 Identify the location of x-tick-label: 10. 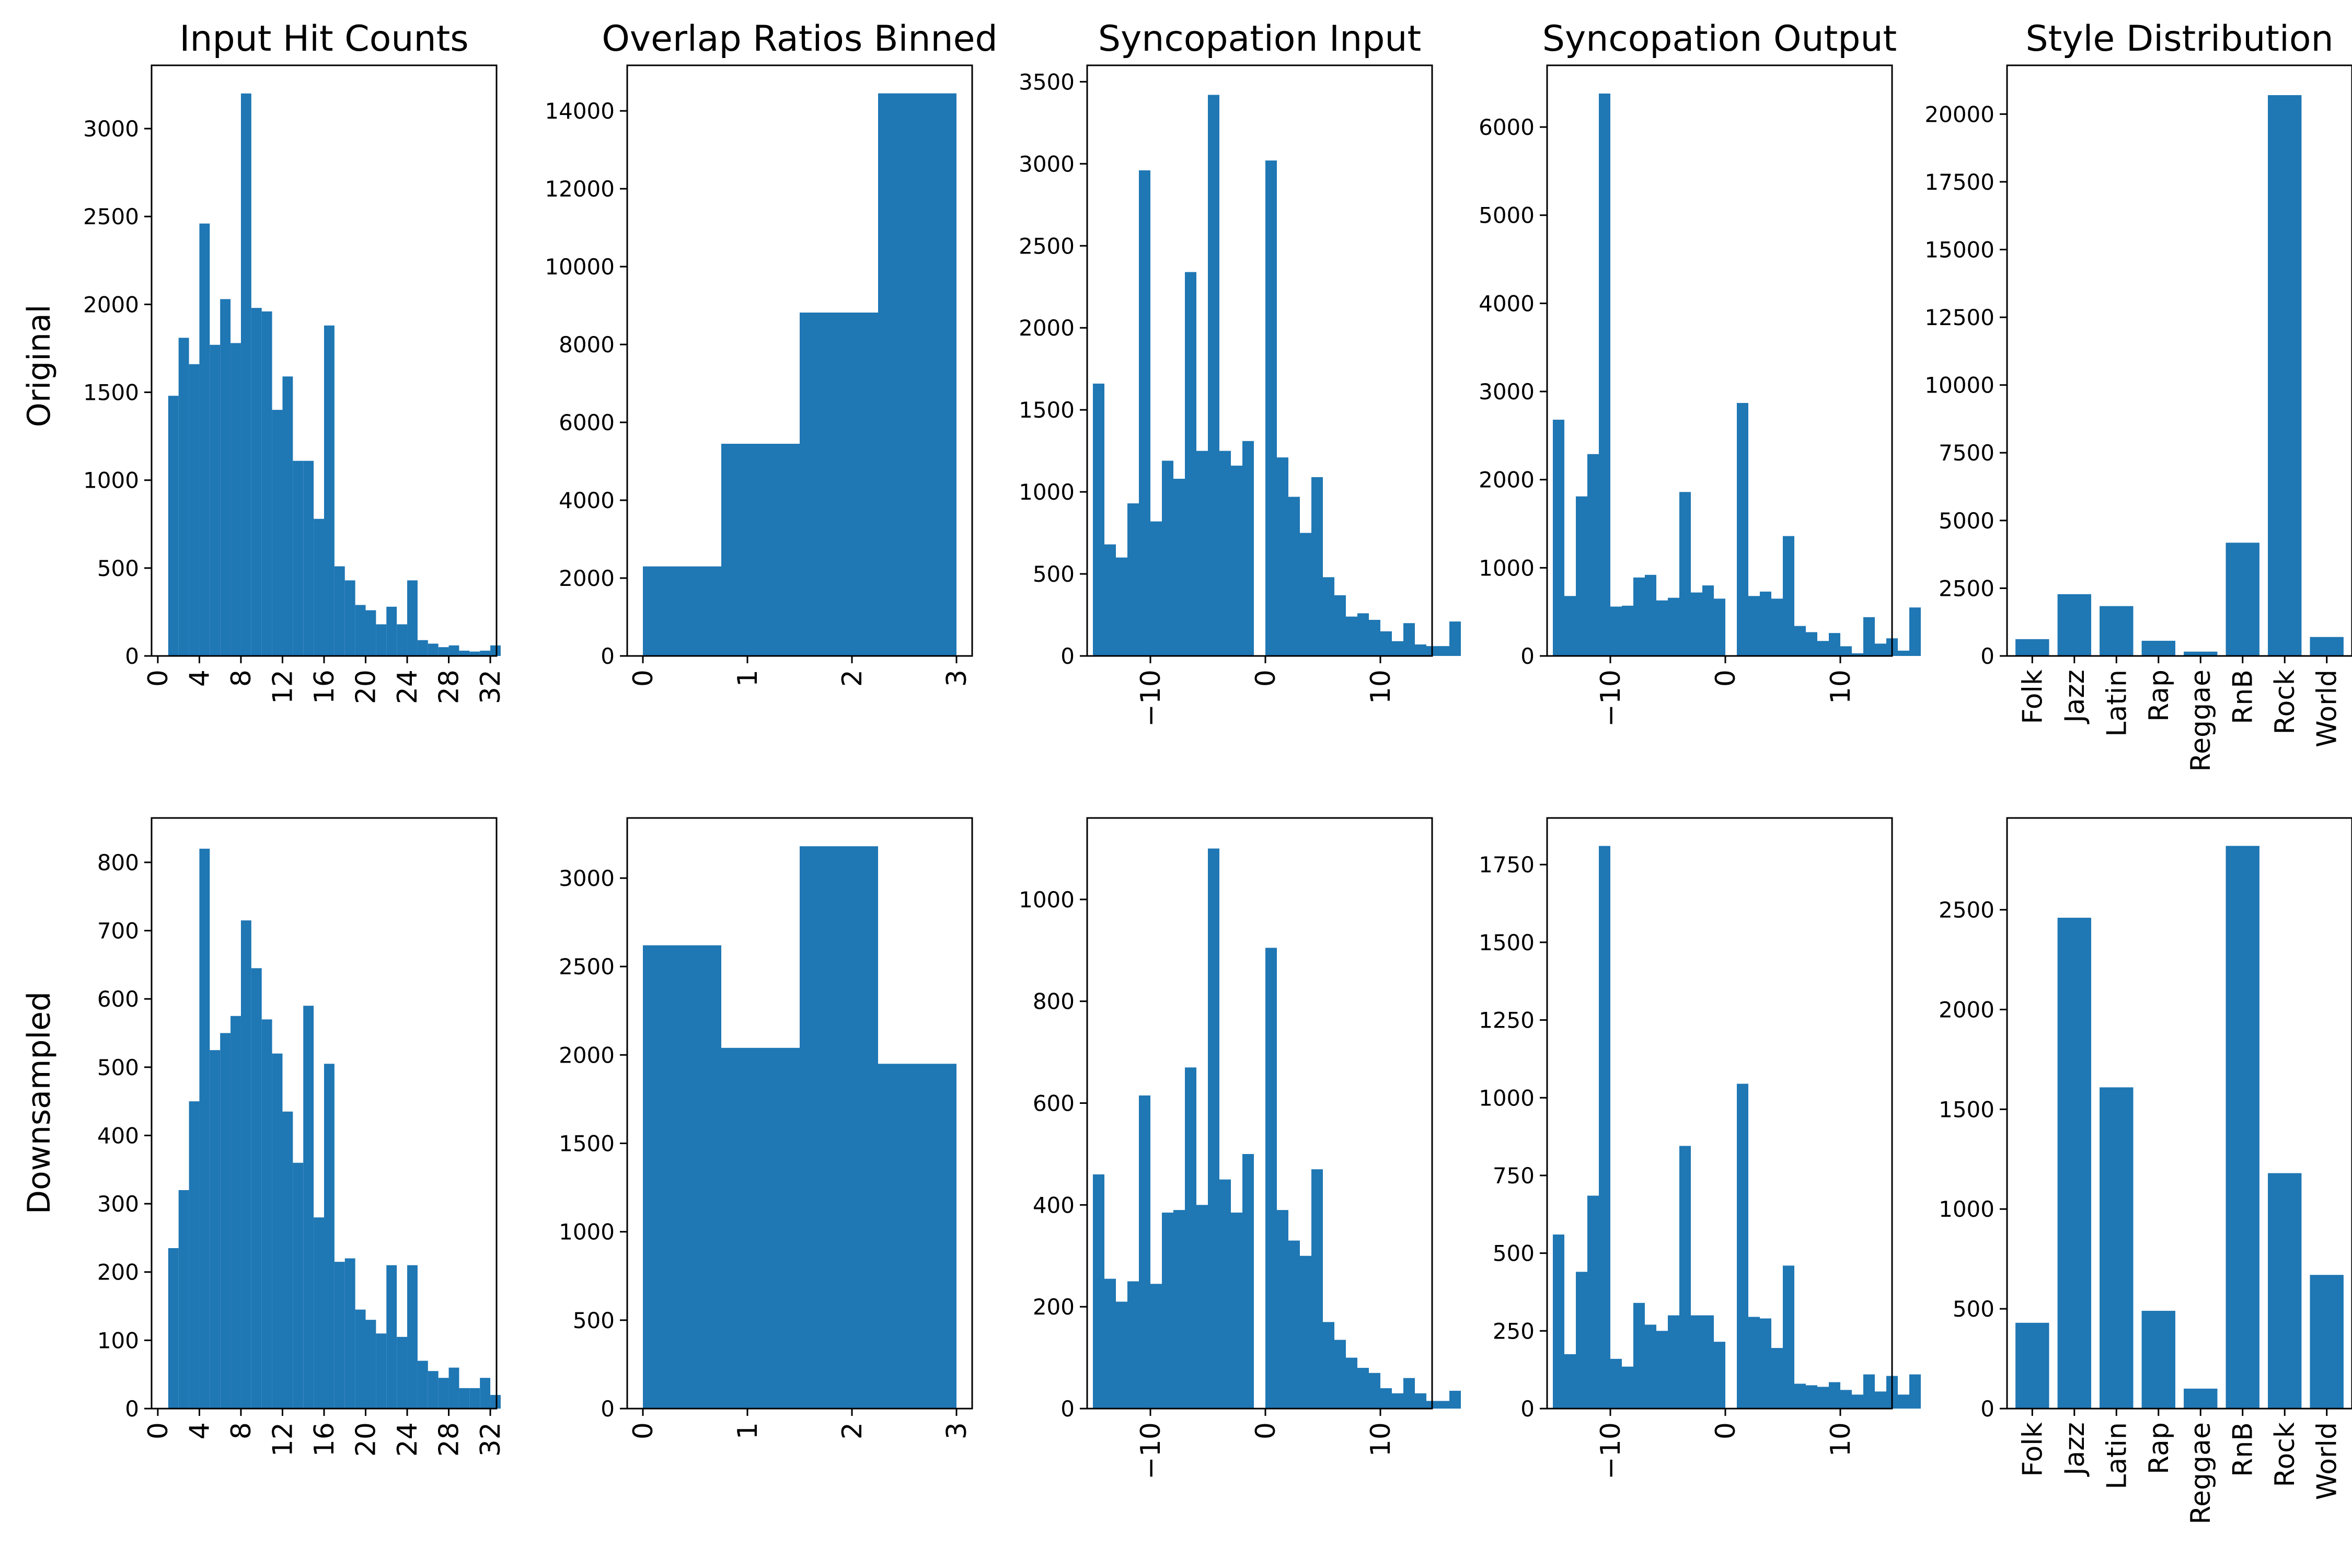
(1841, 687).